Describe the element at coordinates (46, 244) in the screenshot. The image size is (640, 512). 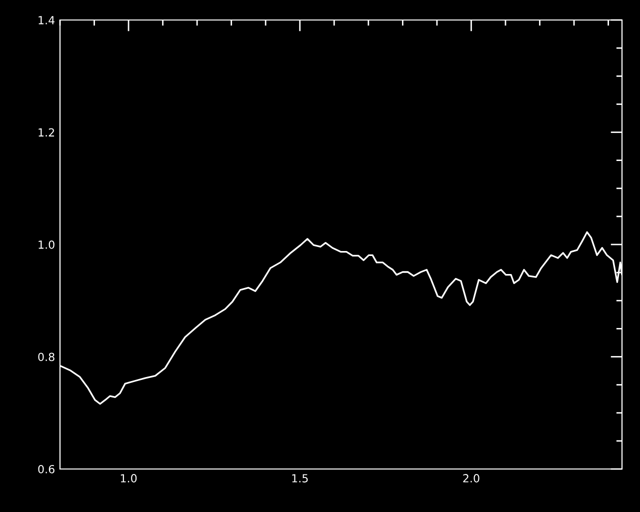
I see `y-tick-label: 1.0` at that location.